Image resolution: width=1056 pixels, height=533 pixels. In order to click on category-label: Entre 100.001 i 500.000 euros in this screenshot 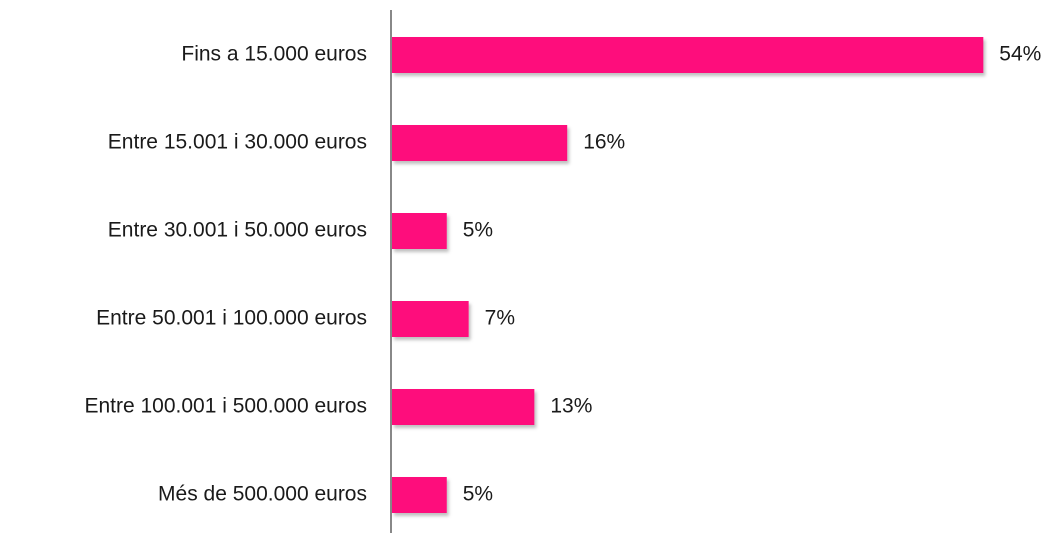, I will do `click(225, 406)`.